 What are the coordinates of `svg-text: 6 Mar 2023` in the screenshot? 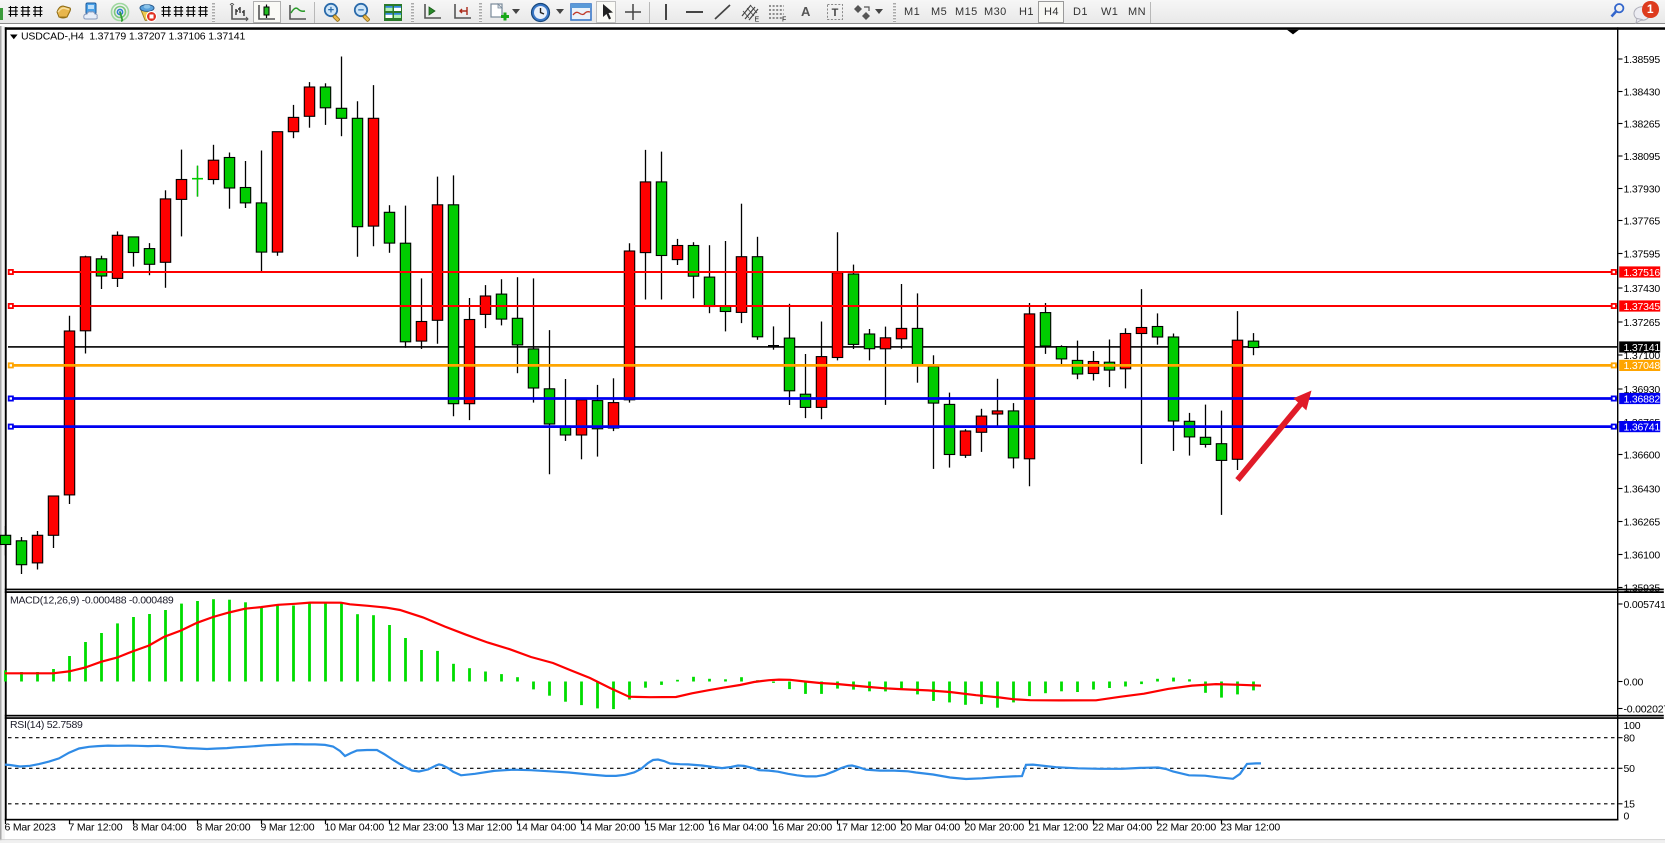 It's located at (30, 828).